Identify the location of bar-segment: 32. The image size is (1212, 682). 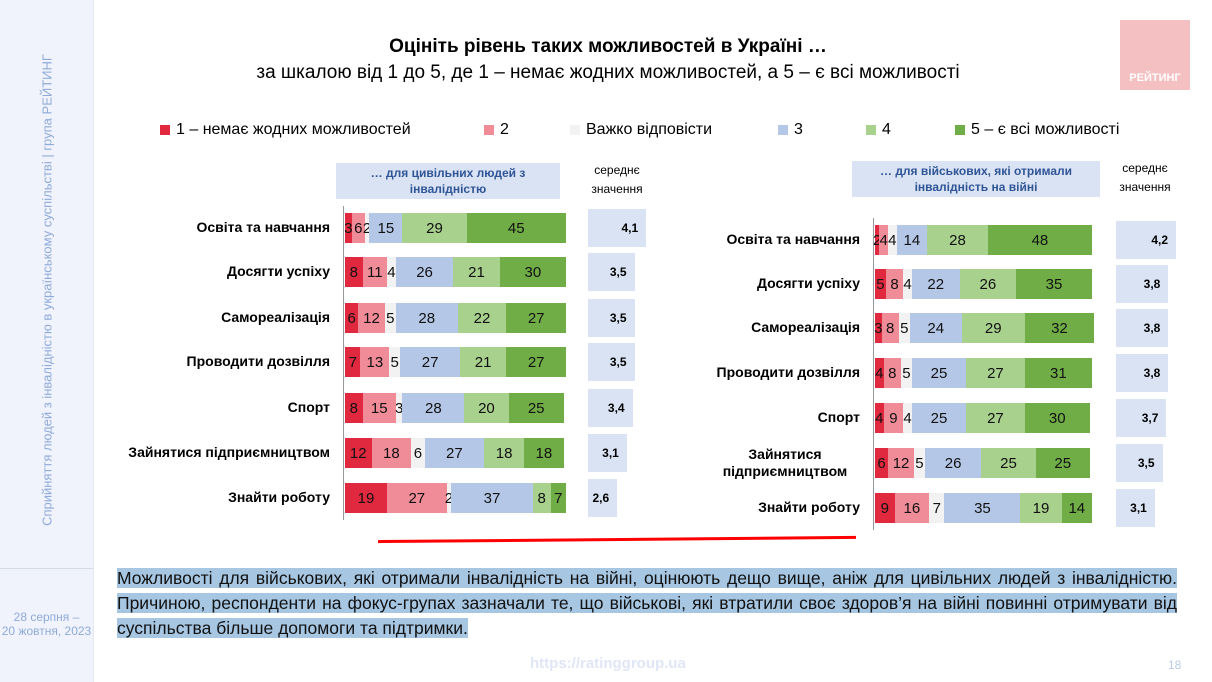
(1059, 328).